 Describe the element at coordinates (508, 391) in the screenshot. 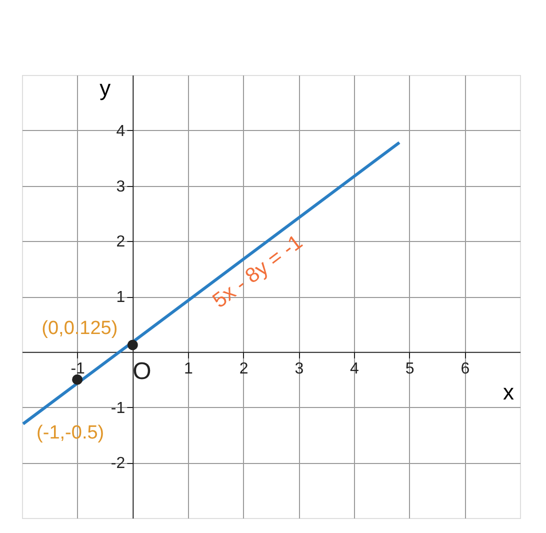

I see `x-axis-title: x` at that location.